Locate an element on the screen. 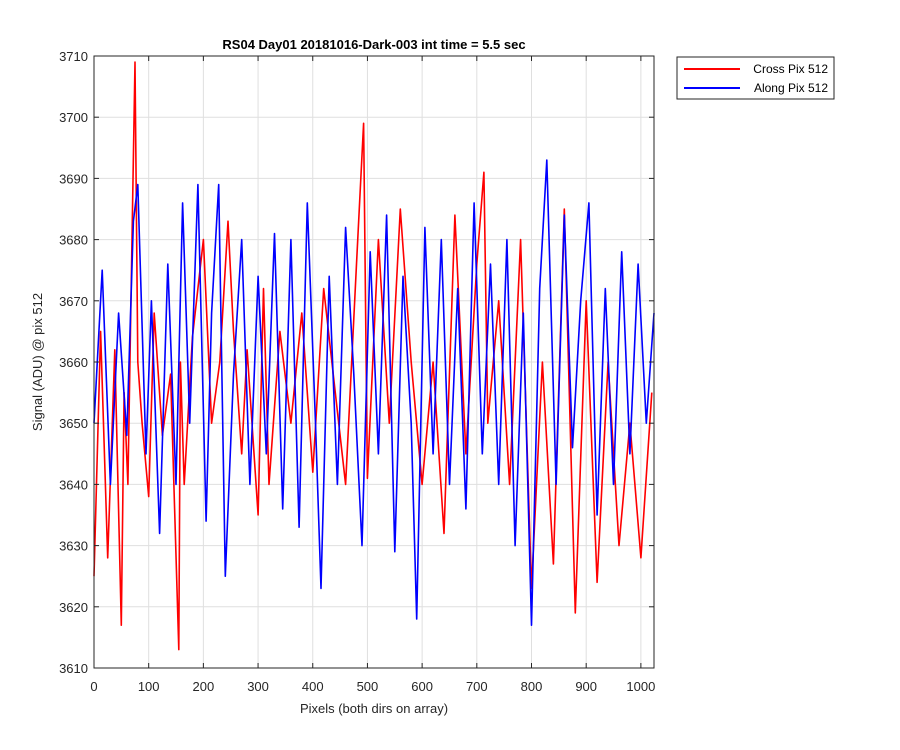 The height and width of the screenshot is (750, 900). legend-label-along: Along Pix 512 is located at coordinates (791, 88).